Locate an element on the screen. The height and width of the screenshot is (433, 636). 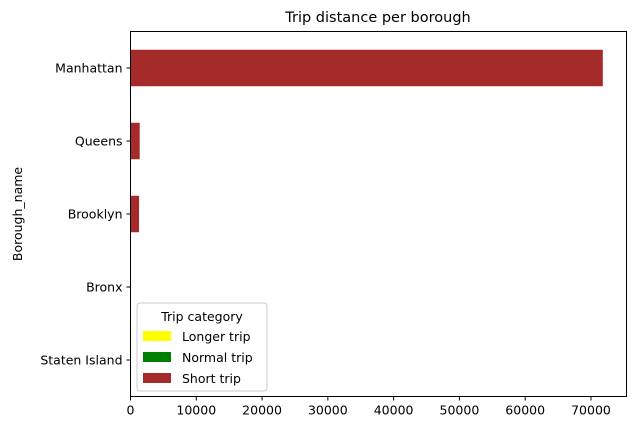
legend-title: Trip category is located at coordinates (201, 316).